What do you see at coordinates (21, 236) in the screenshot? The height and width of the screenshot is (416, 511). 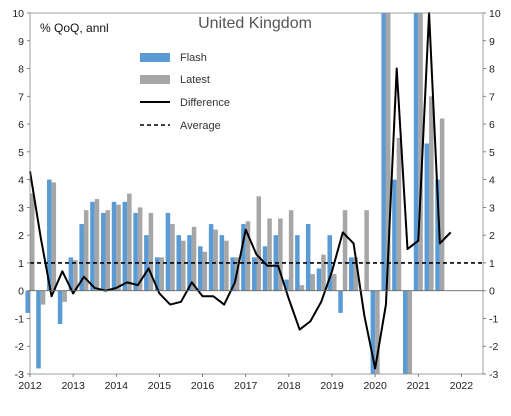 I see `left-tick-label: 2` at bounding box center [21, 236].